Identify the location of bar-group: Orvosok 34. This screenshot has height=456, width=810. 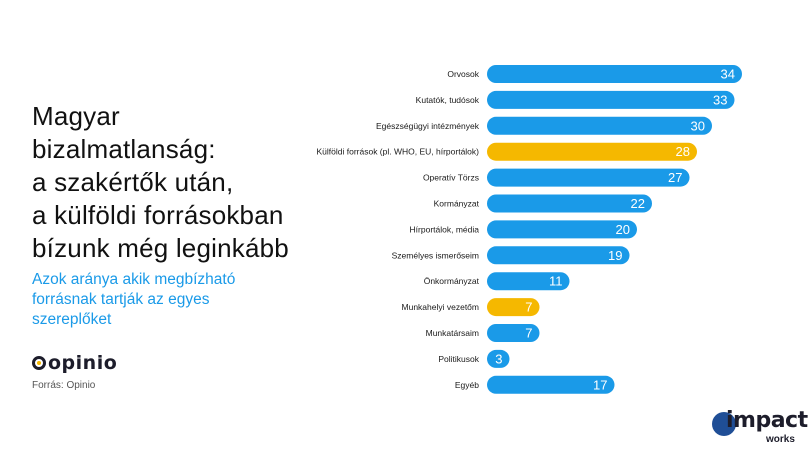
(594, 74).